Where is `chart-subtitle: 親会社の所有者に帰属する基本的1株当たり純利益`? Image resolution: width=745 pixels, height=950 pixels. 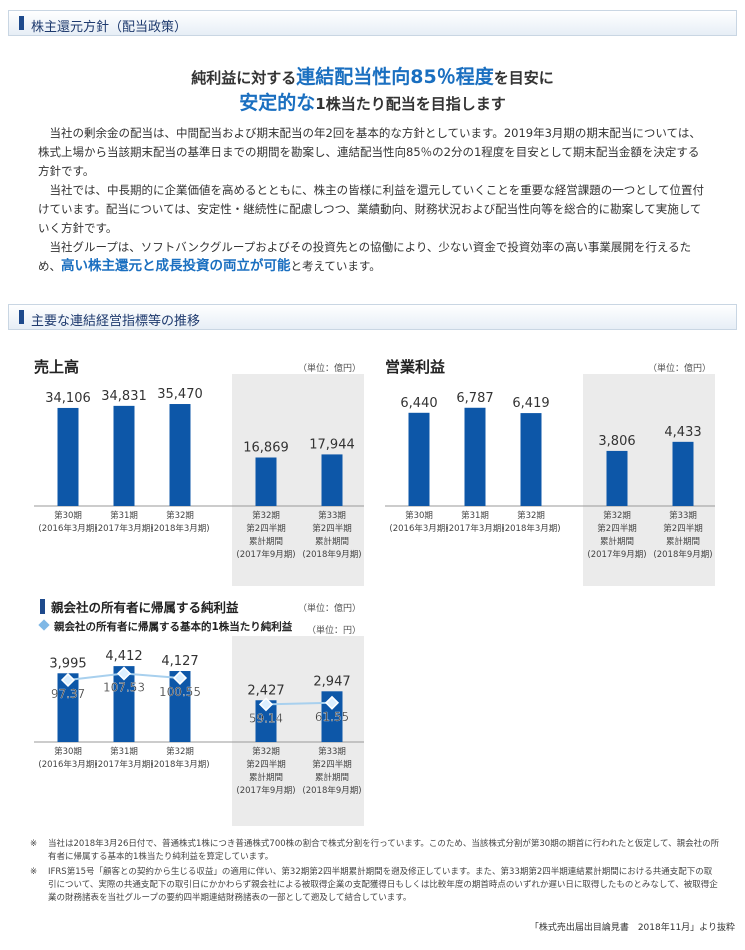 chart-subtitle: 親会社の所有者に帰属する基本的1株当たり純利益 is located at coordinates (165, 626).